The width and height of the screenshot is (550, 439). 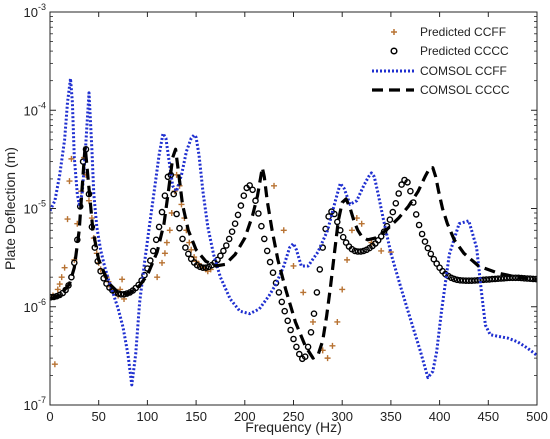 What do you see at coordinates (245, 416) in the screenshot?
I see `x-tick-label: 200` at bounding box center [245, 416].